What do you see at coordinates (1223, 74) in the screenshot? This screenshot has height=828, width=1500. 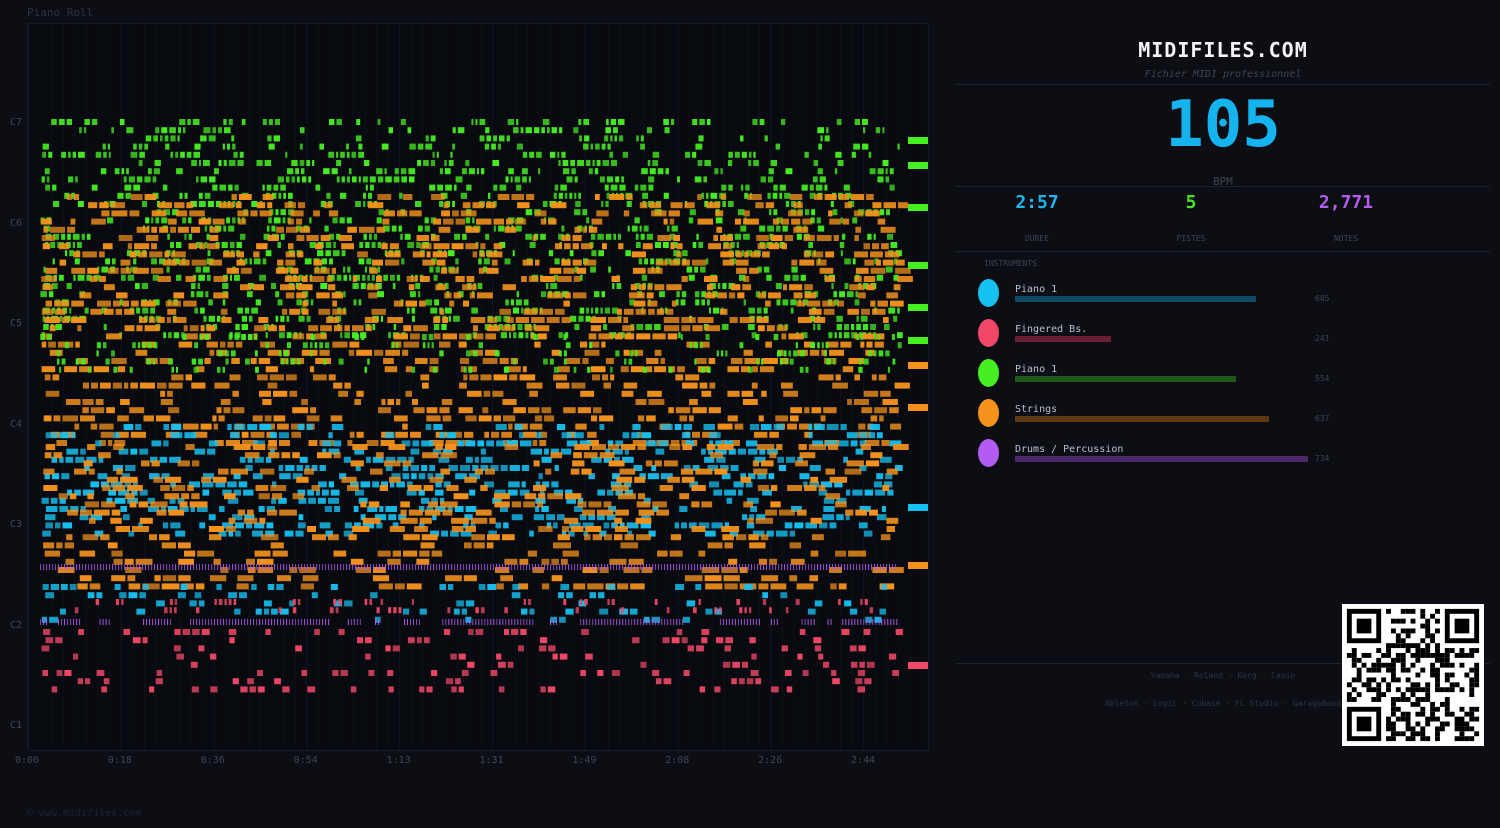 I see `tagline: Fichier MIDI professionnel` at bounding box center [1223, 74].